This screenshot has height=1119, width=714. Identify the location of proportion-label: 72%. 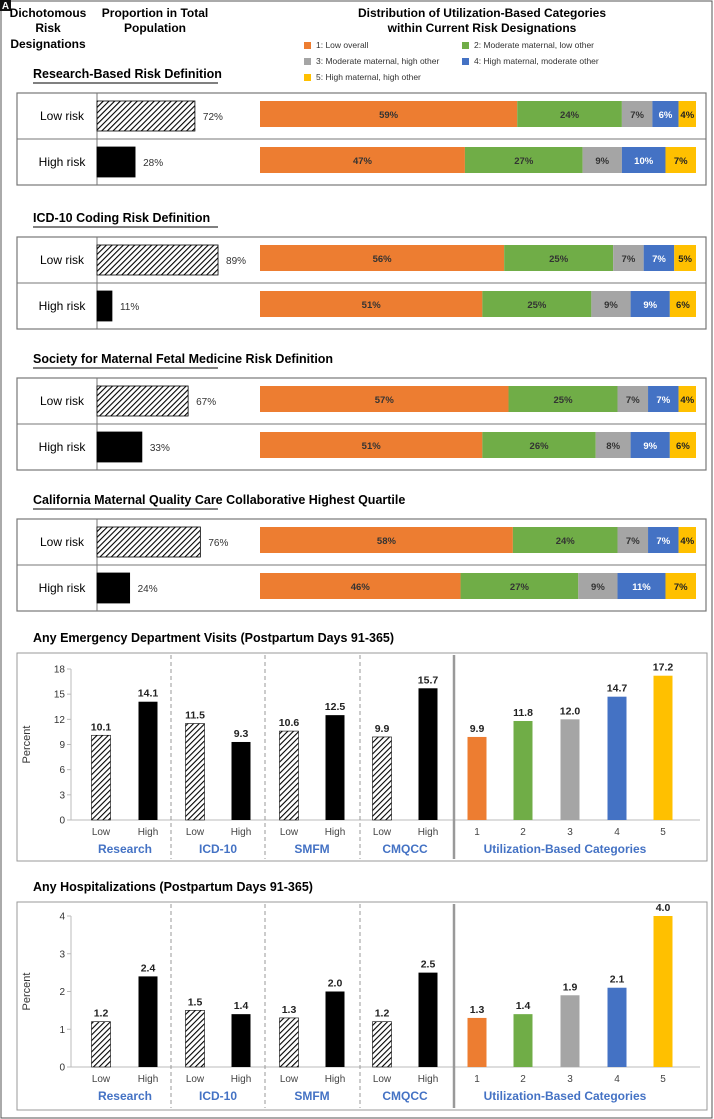
(213, 117).